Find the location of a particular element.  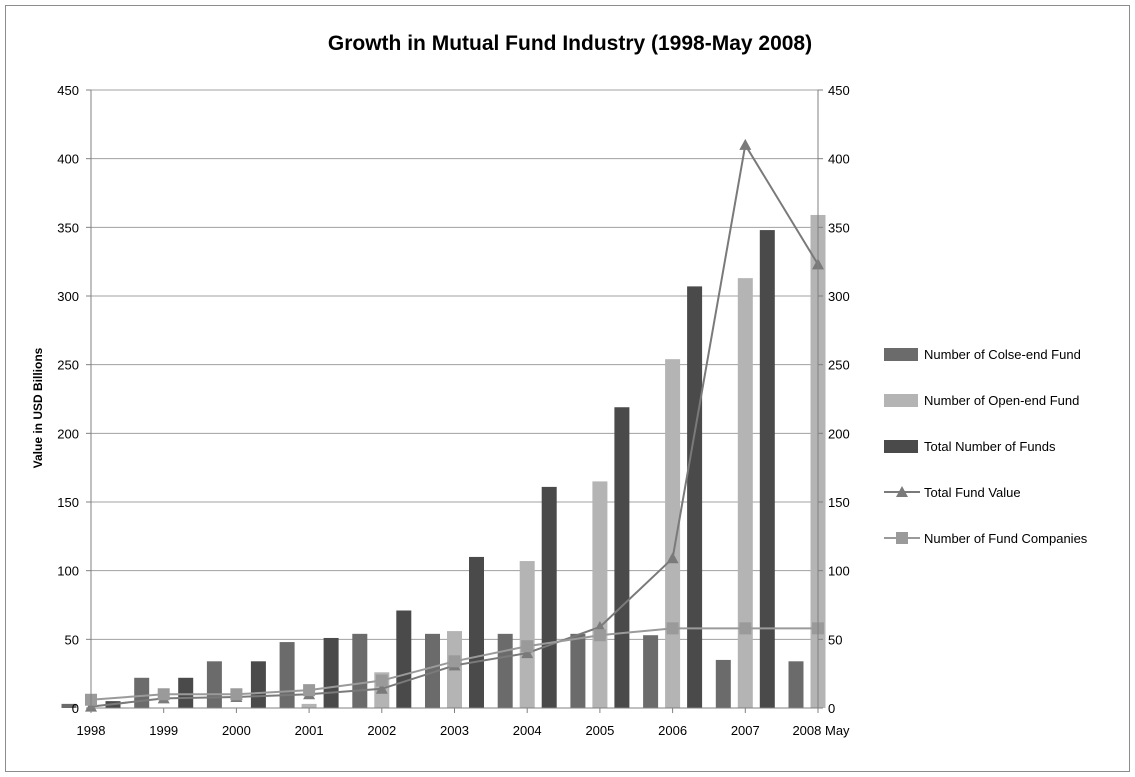

y-tick-label: 0 is located at coordinates (75, 708).